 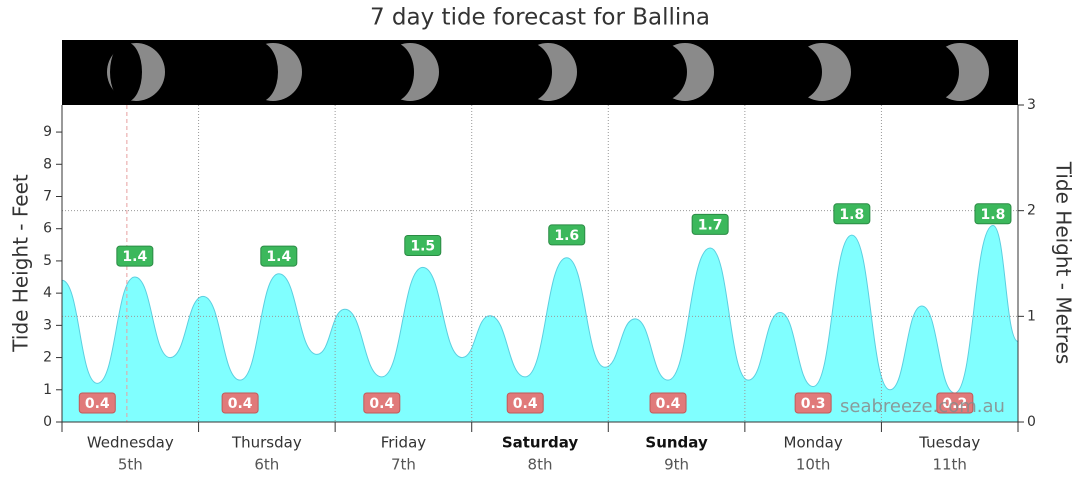 I want to click on date-label: 11th, so click(x=949, y=465).